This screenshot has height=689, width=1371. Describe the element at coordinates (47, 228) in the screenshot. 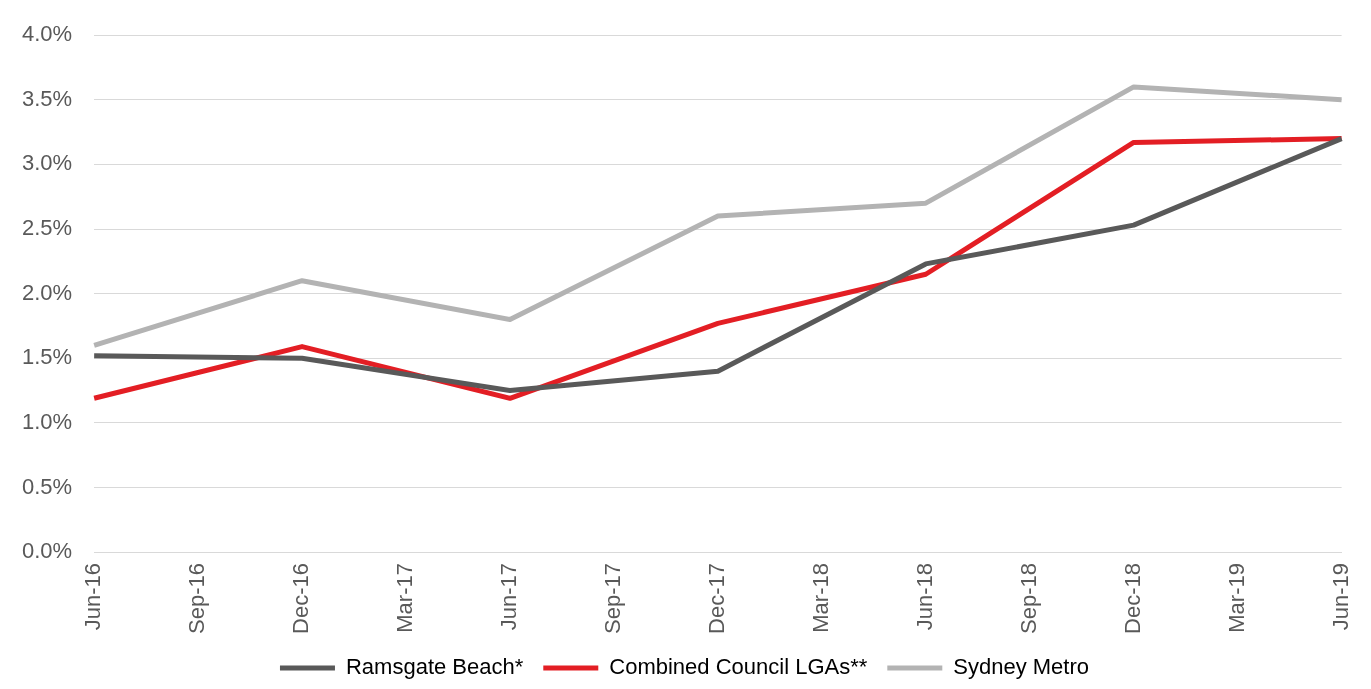

I see `y-tick-label: 2.5%` at that location.